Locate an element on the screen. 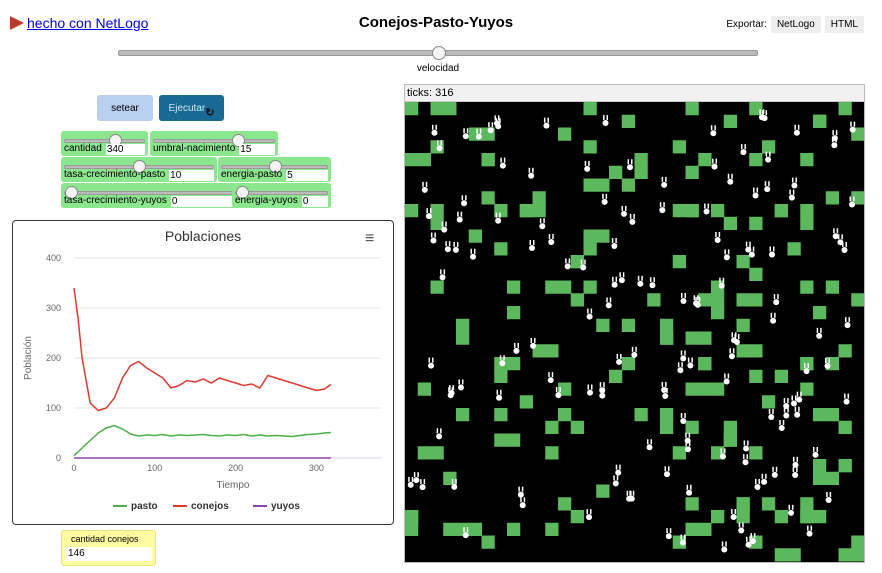  export-netlogo-button: NetLogo is located at coordinates (795, 24).